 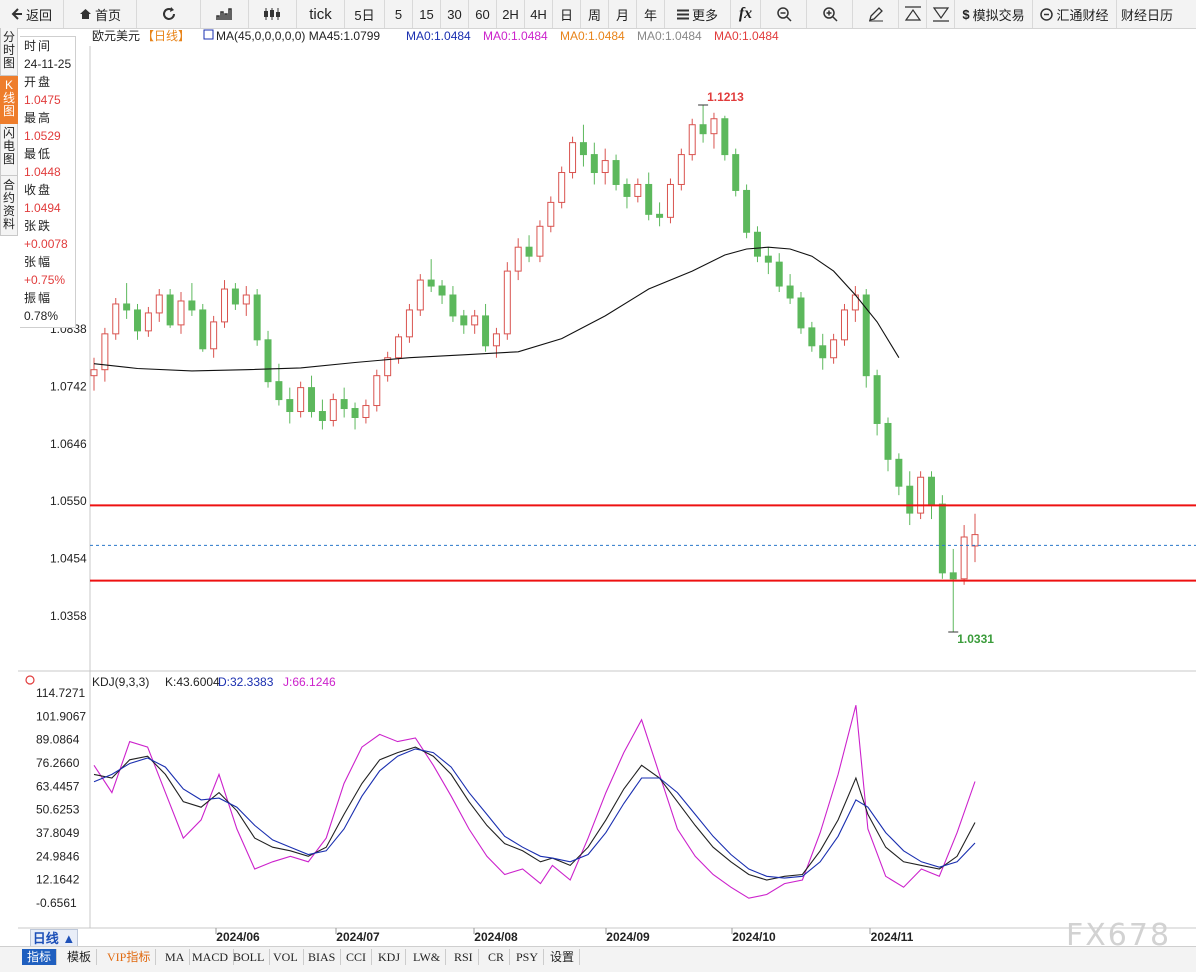 I want to click on price-tick-label: 1.0358, so click(x=68, y=616).